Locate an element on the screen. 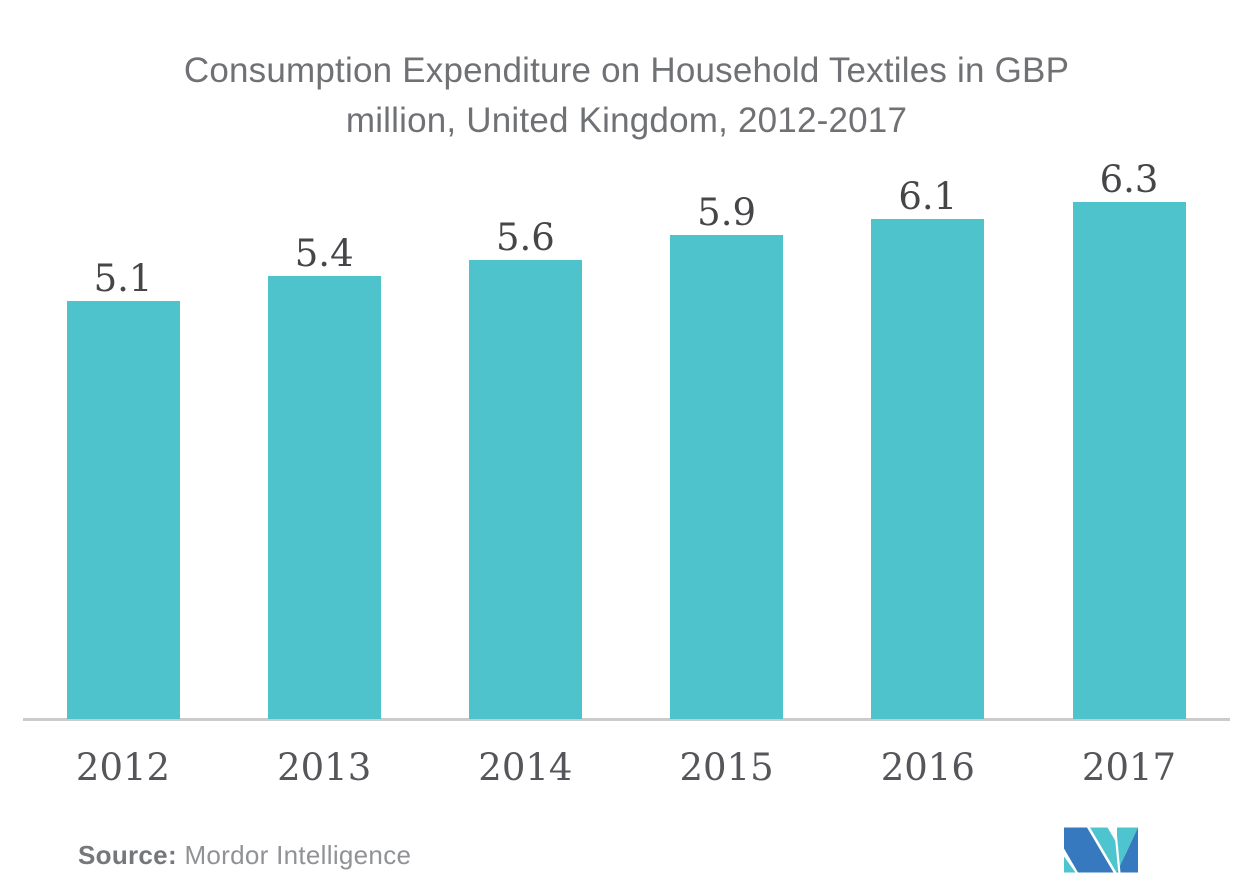 This screenshot has height=889, width=1253. logo-m-icon is located at coordinates (1101, 850).